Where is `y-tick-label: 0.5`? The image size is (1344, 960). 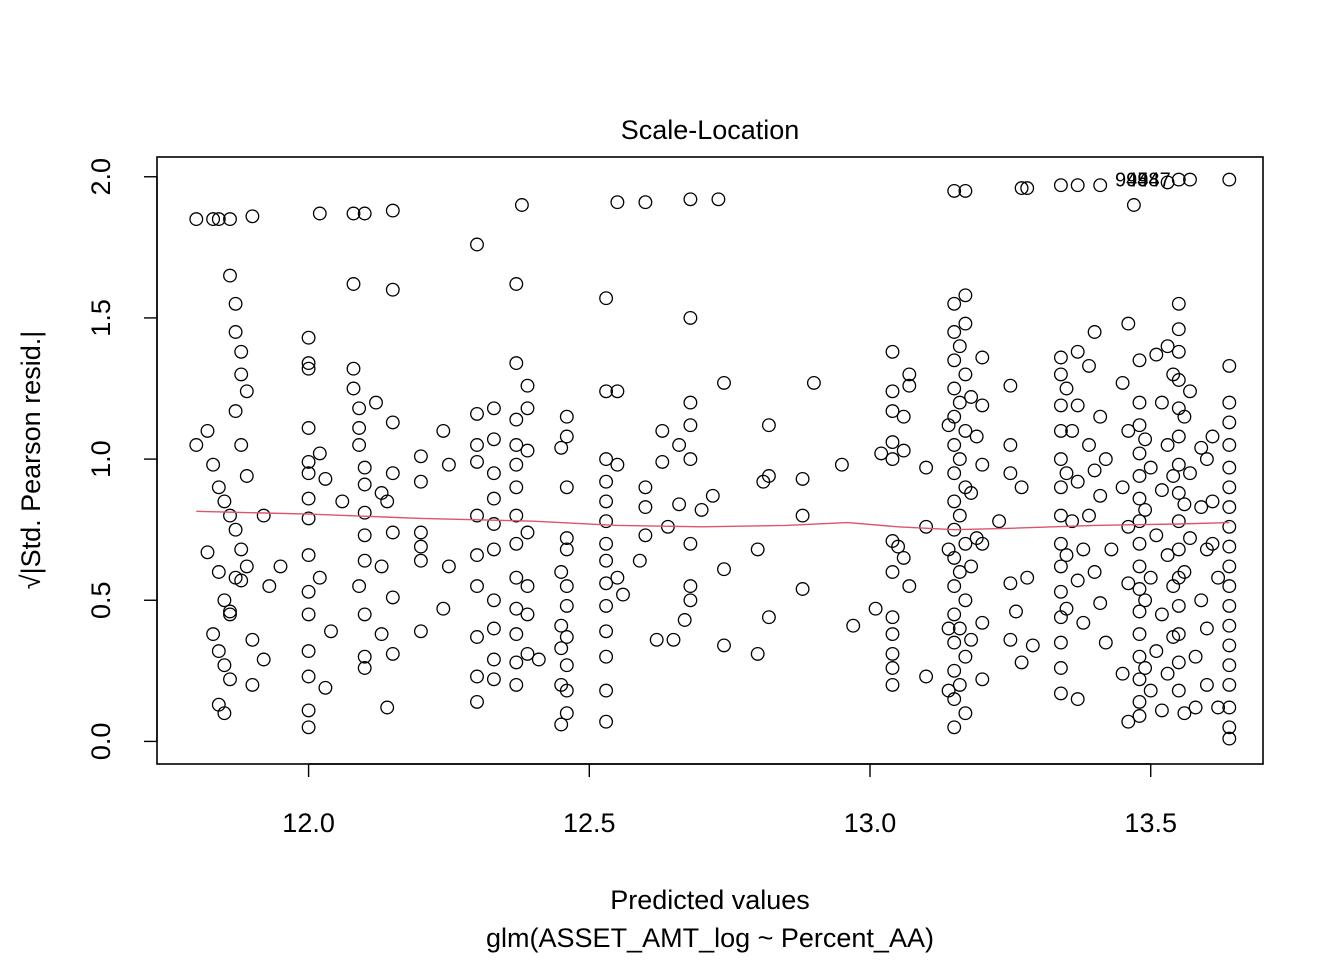 y-tick-label: 0.5 is located at coordinates (101, 600).